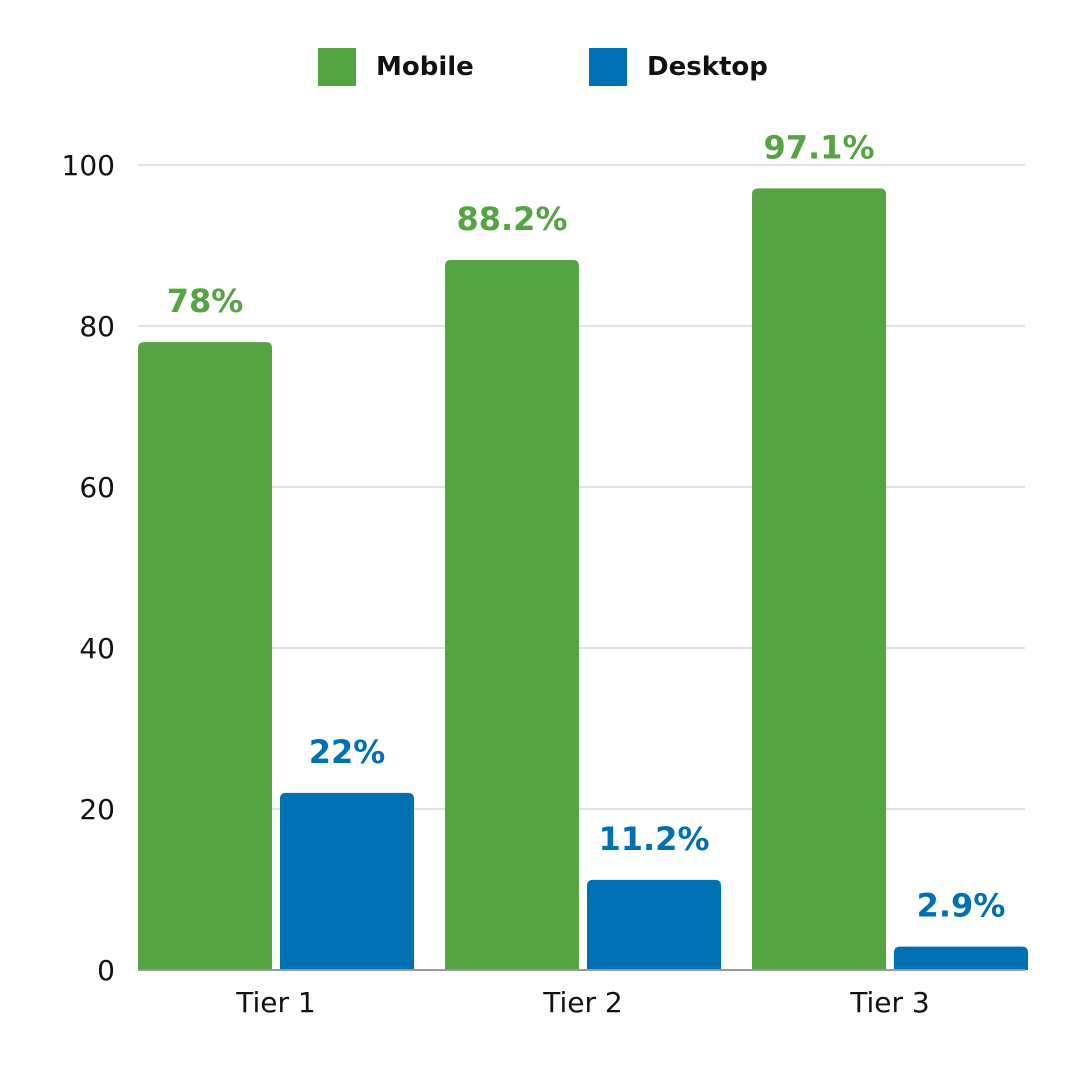 The height and width of the screenshot is (1080, 1080). Describe the element at coordinates (97, 809) in the screenshot. I see `y-tick-label: 20` at that location.